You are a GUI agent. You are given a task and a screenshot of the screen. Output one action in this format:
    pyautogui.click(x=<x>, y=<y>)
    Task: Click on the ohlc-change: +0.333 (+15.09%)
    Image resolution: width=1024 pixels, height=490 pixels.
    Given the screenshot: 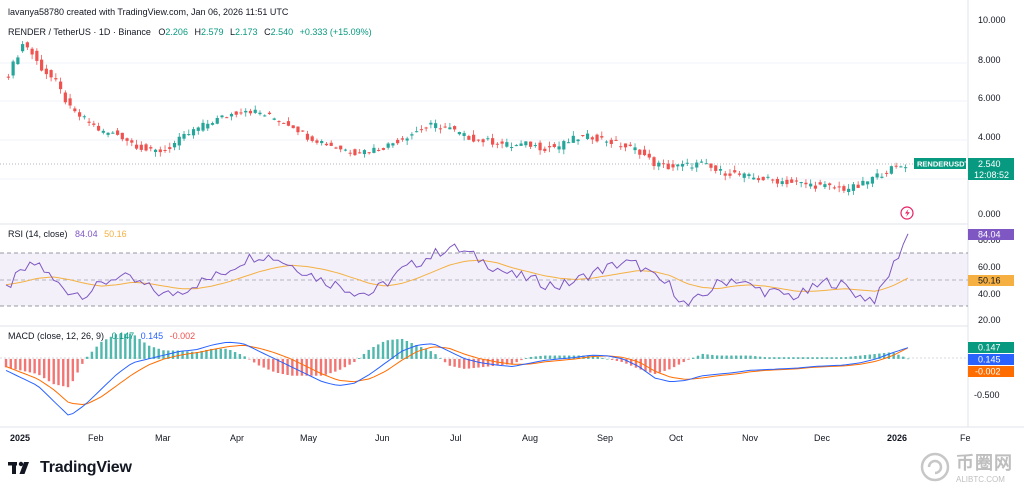 What is the action you would take?
    pyautogui.click(x=336, y=32)
    